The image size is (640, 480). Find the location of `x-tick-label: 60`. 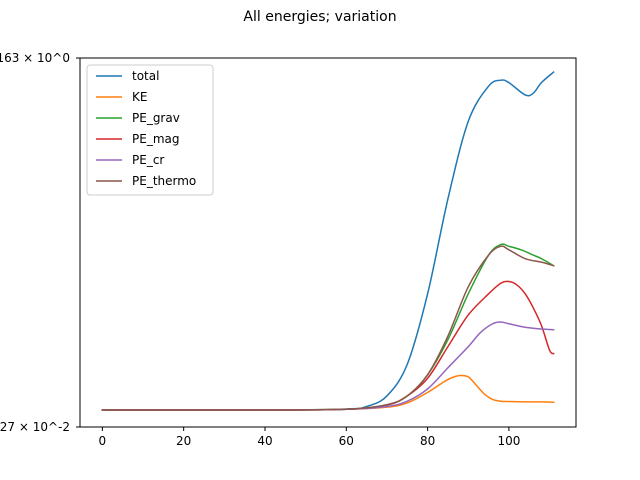

x-tick-label: 60 is located at coordinates (346, 441).